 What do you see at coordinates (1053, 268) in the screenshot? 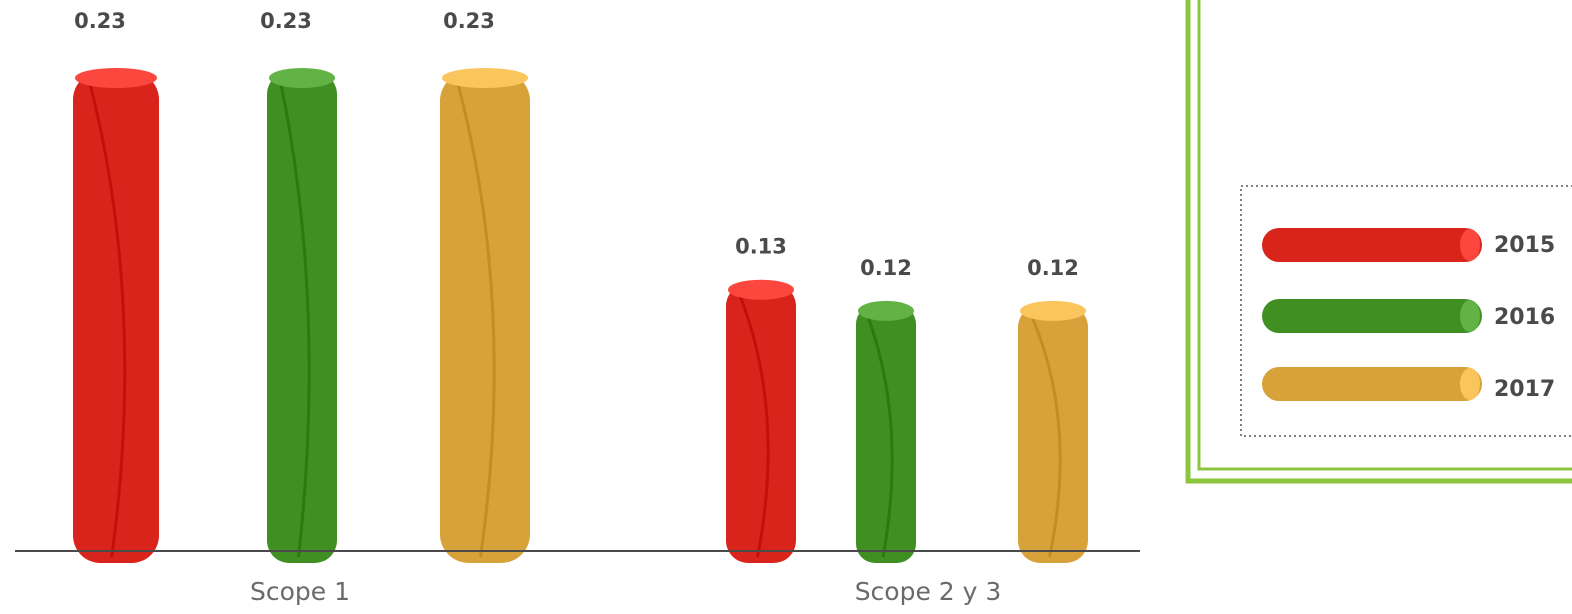
I see `value-label-2017-scope-2-3: 0.12` at bounding box center [1053, 268].